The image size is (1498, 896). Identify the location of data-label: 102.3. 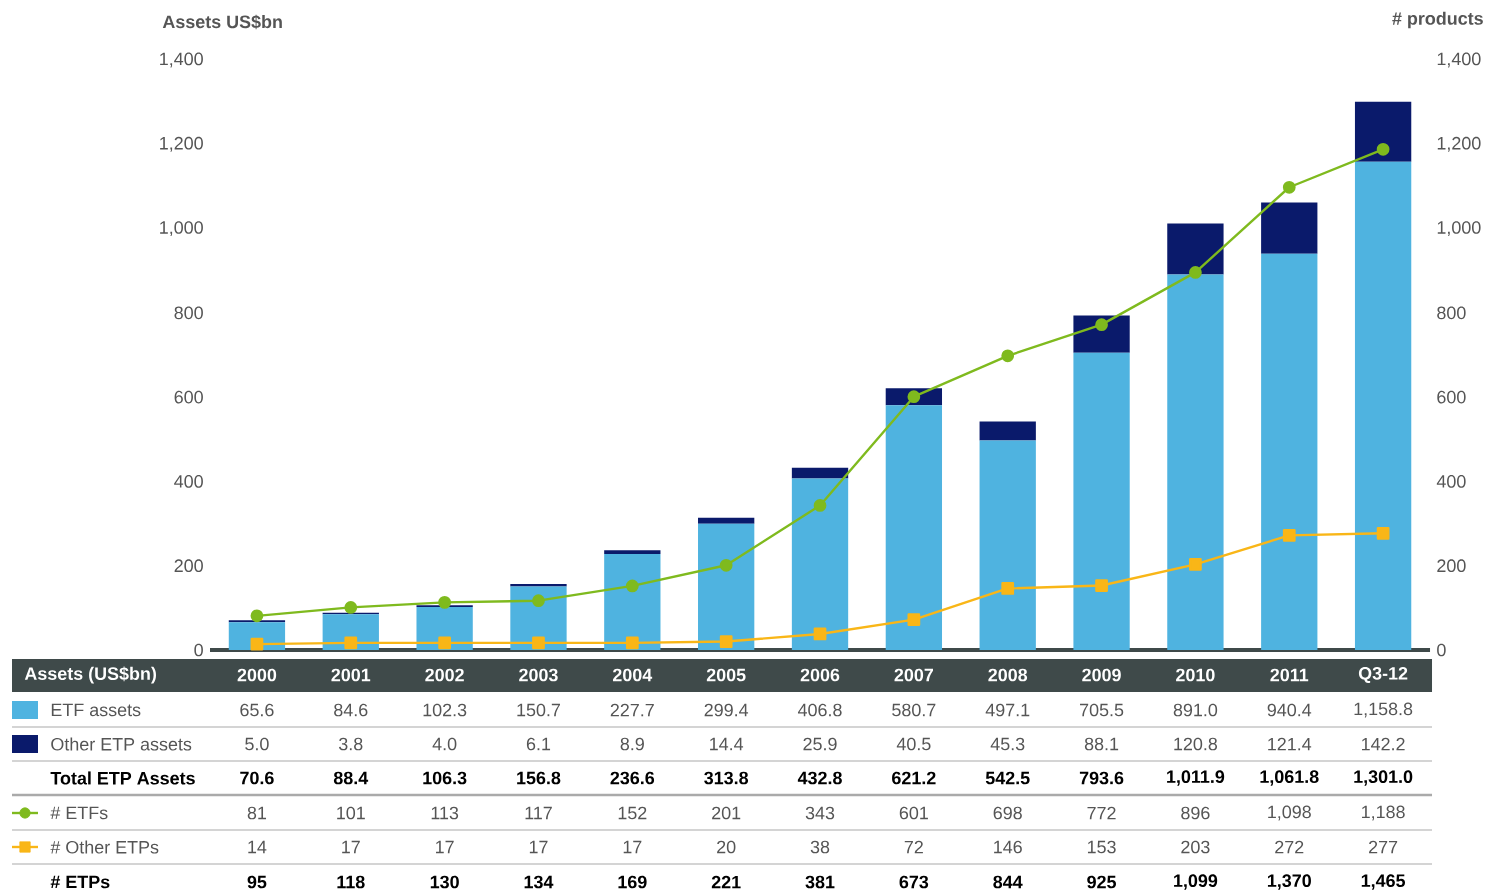
(445, 710).